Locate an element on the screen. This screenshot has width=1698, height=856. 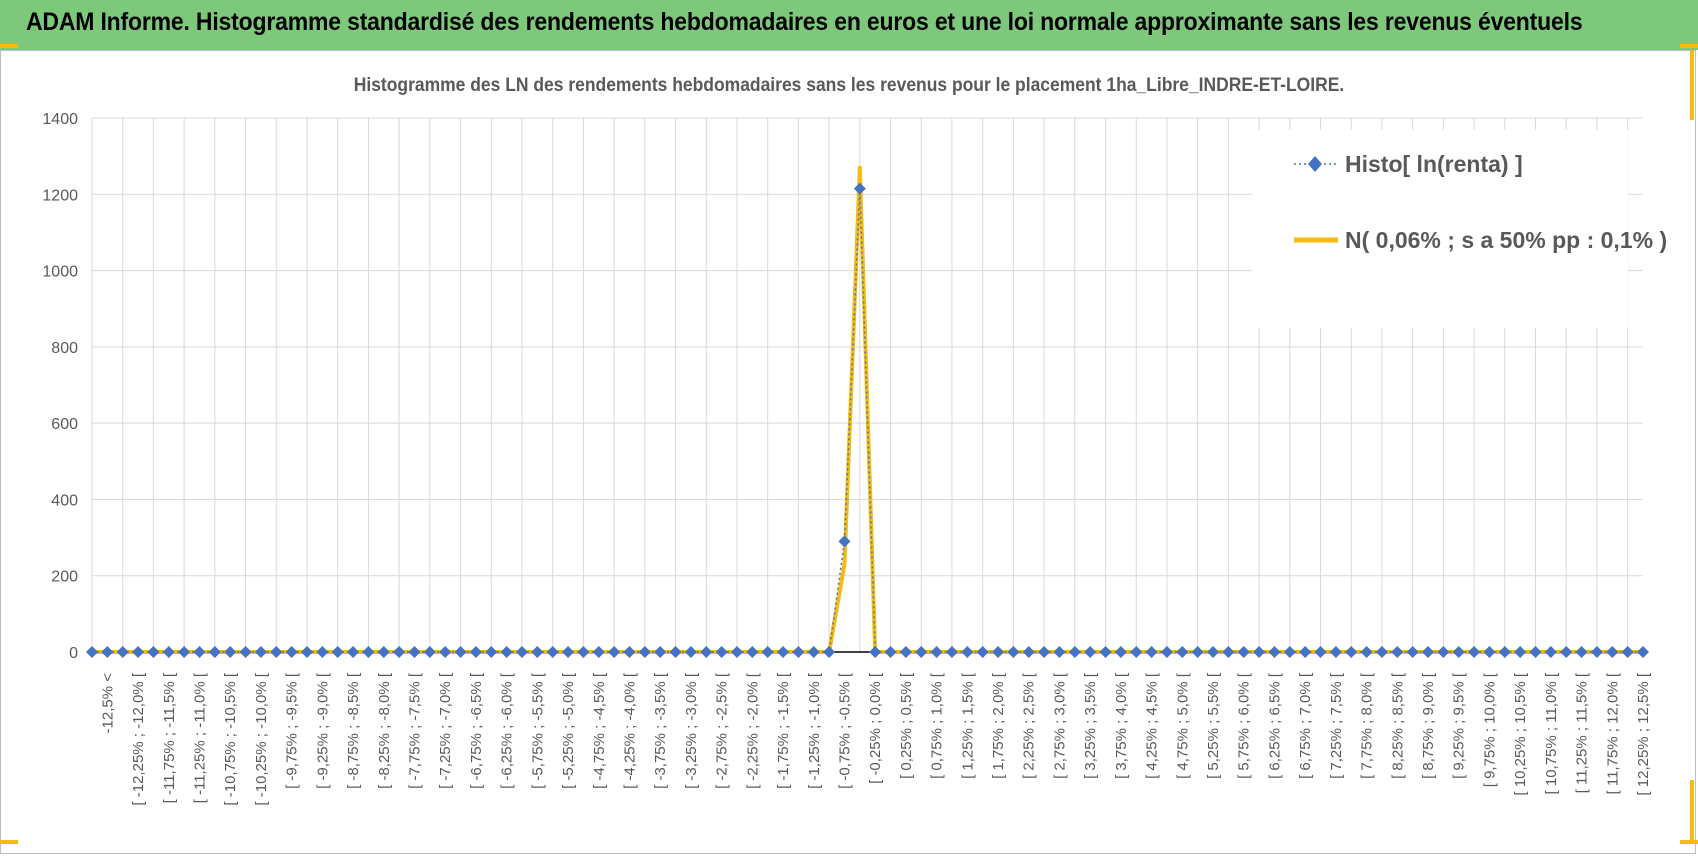
y-tick-label: 0 is located at coordinates (73, 653).